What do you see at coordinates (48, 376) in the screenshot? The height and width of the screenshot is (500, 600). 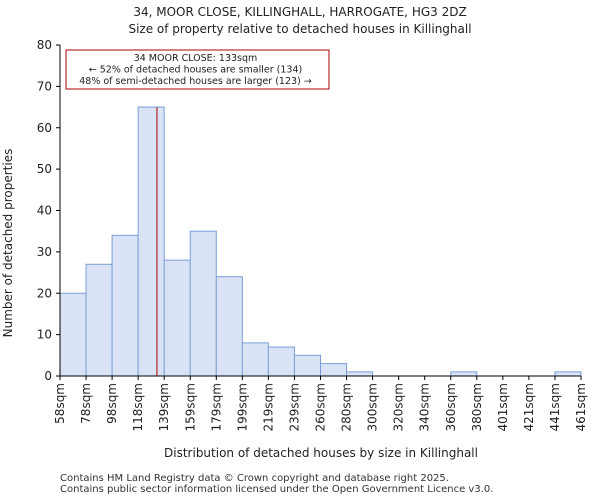 I see `y-tick-label: 0` at bounding box center [48, 376].